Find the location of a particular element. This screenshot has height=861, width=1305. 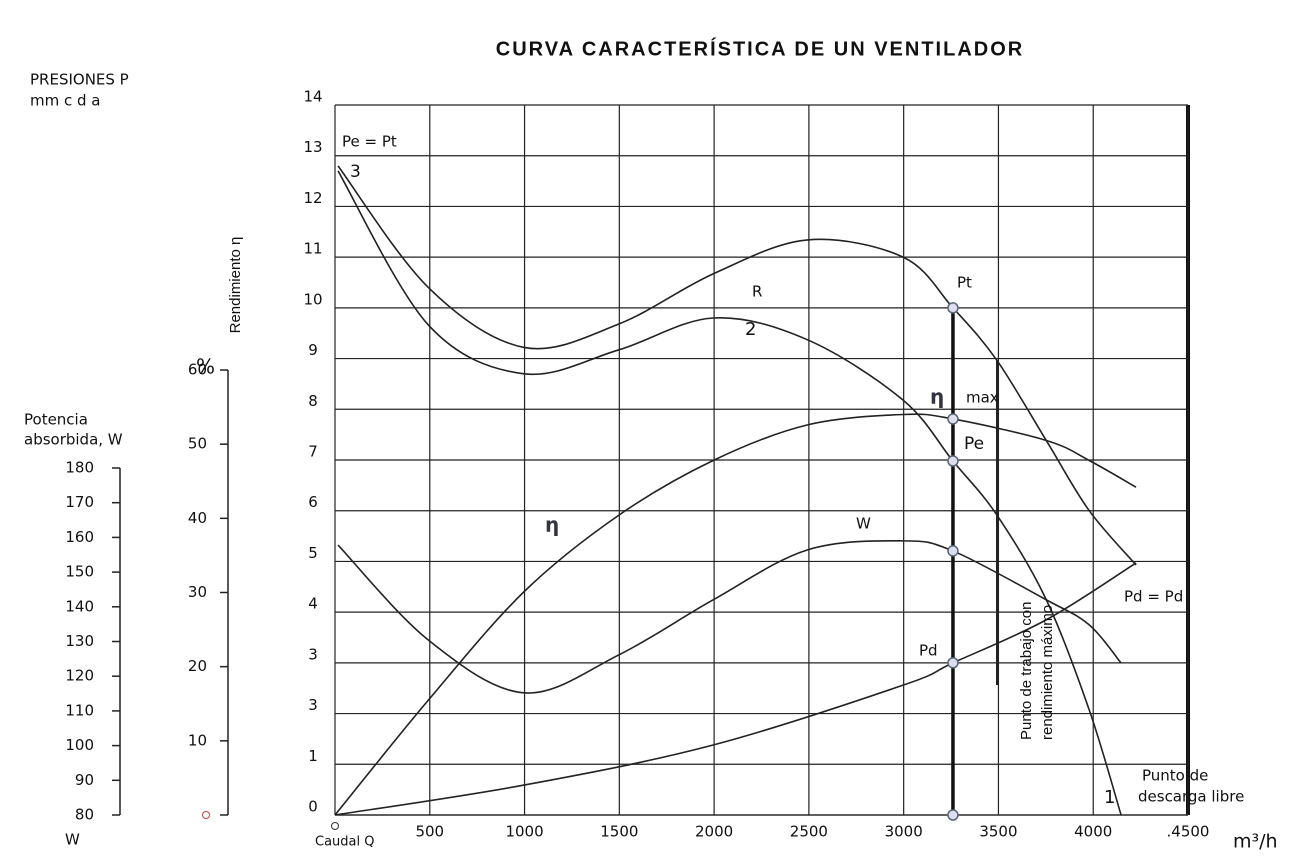

y-tick-label: 7 is located at coordinates (313, 452).